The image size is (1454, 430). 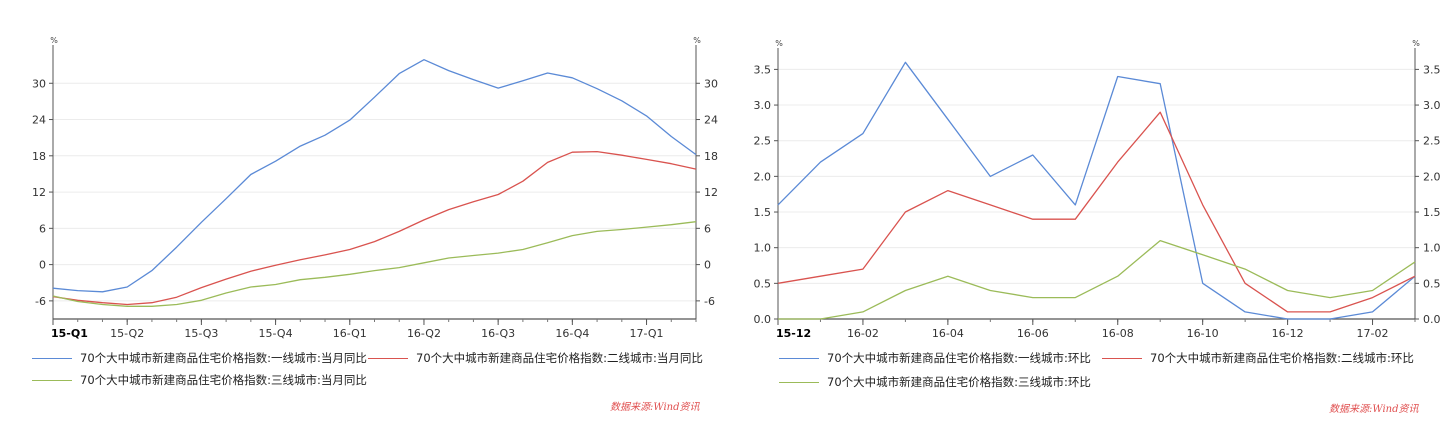 I want to click on legend-item-tier3-mom: 70个大中城市新建商品住宅价格指数:三线城市:环比, so click(x=935, y=382).